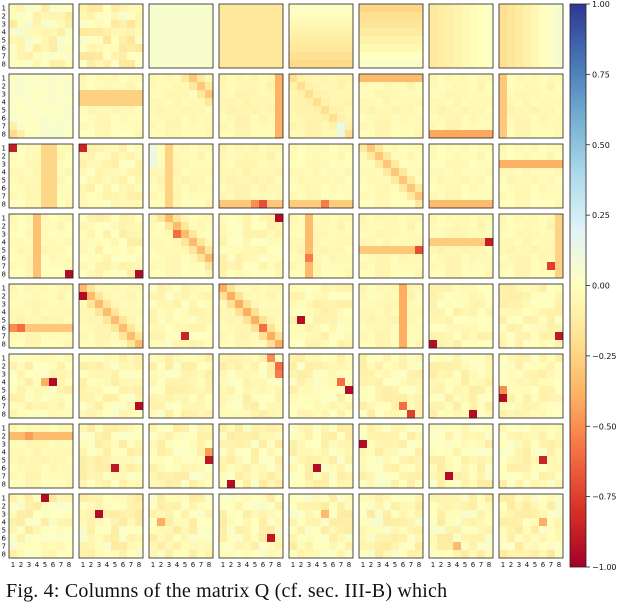  What do you see at coordinates (4, 219) in the screenshot?
I see `y-tick-label: 1` at bounding box center [4, 219].